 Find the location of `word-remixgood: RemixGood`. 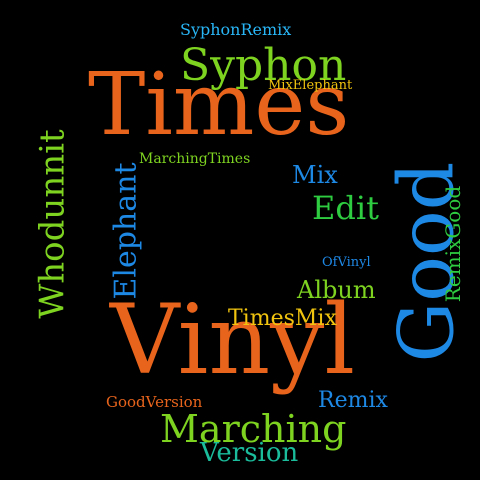

word-remixgood: RemixGood is located at coordinates (453, 244).